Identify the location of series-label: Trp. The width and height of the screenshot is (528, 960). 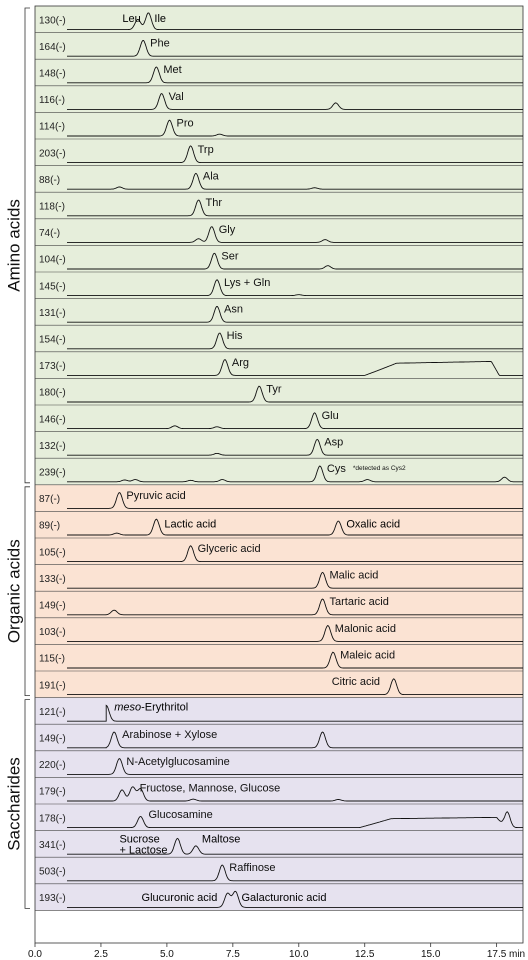
(206, 150).